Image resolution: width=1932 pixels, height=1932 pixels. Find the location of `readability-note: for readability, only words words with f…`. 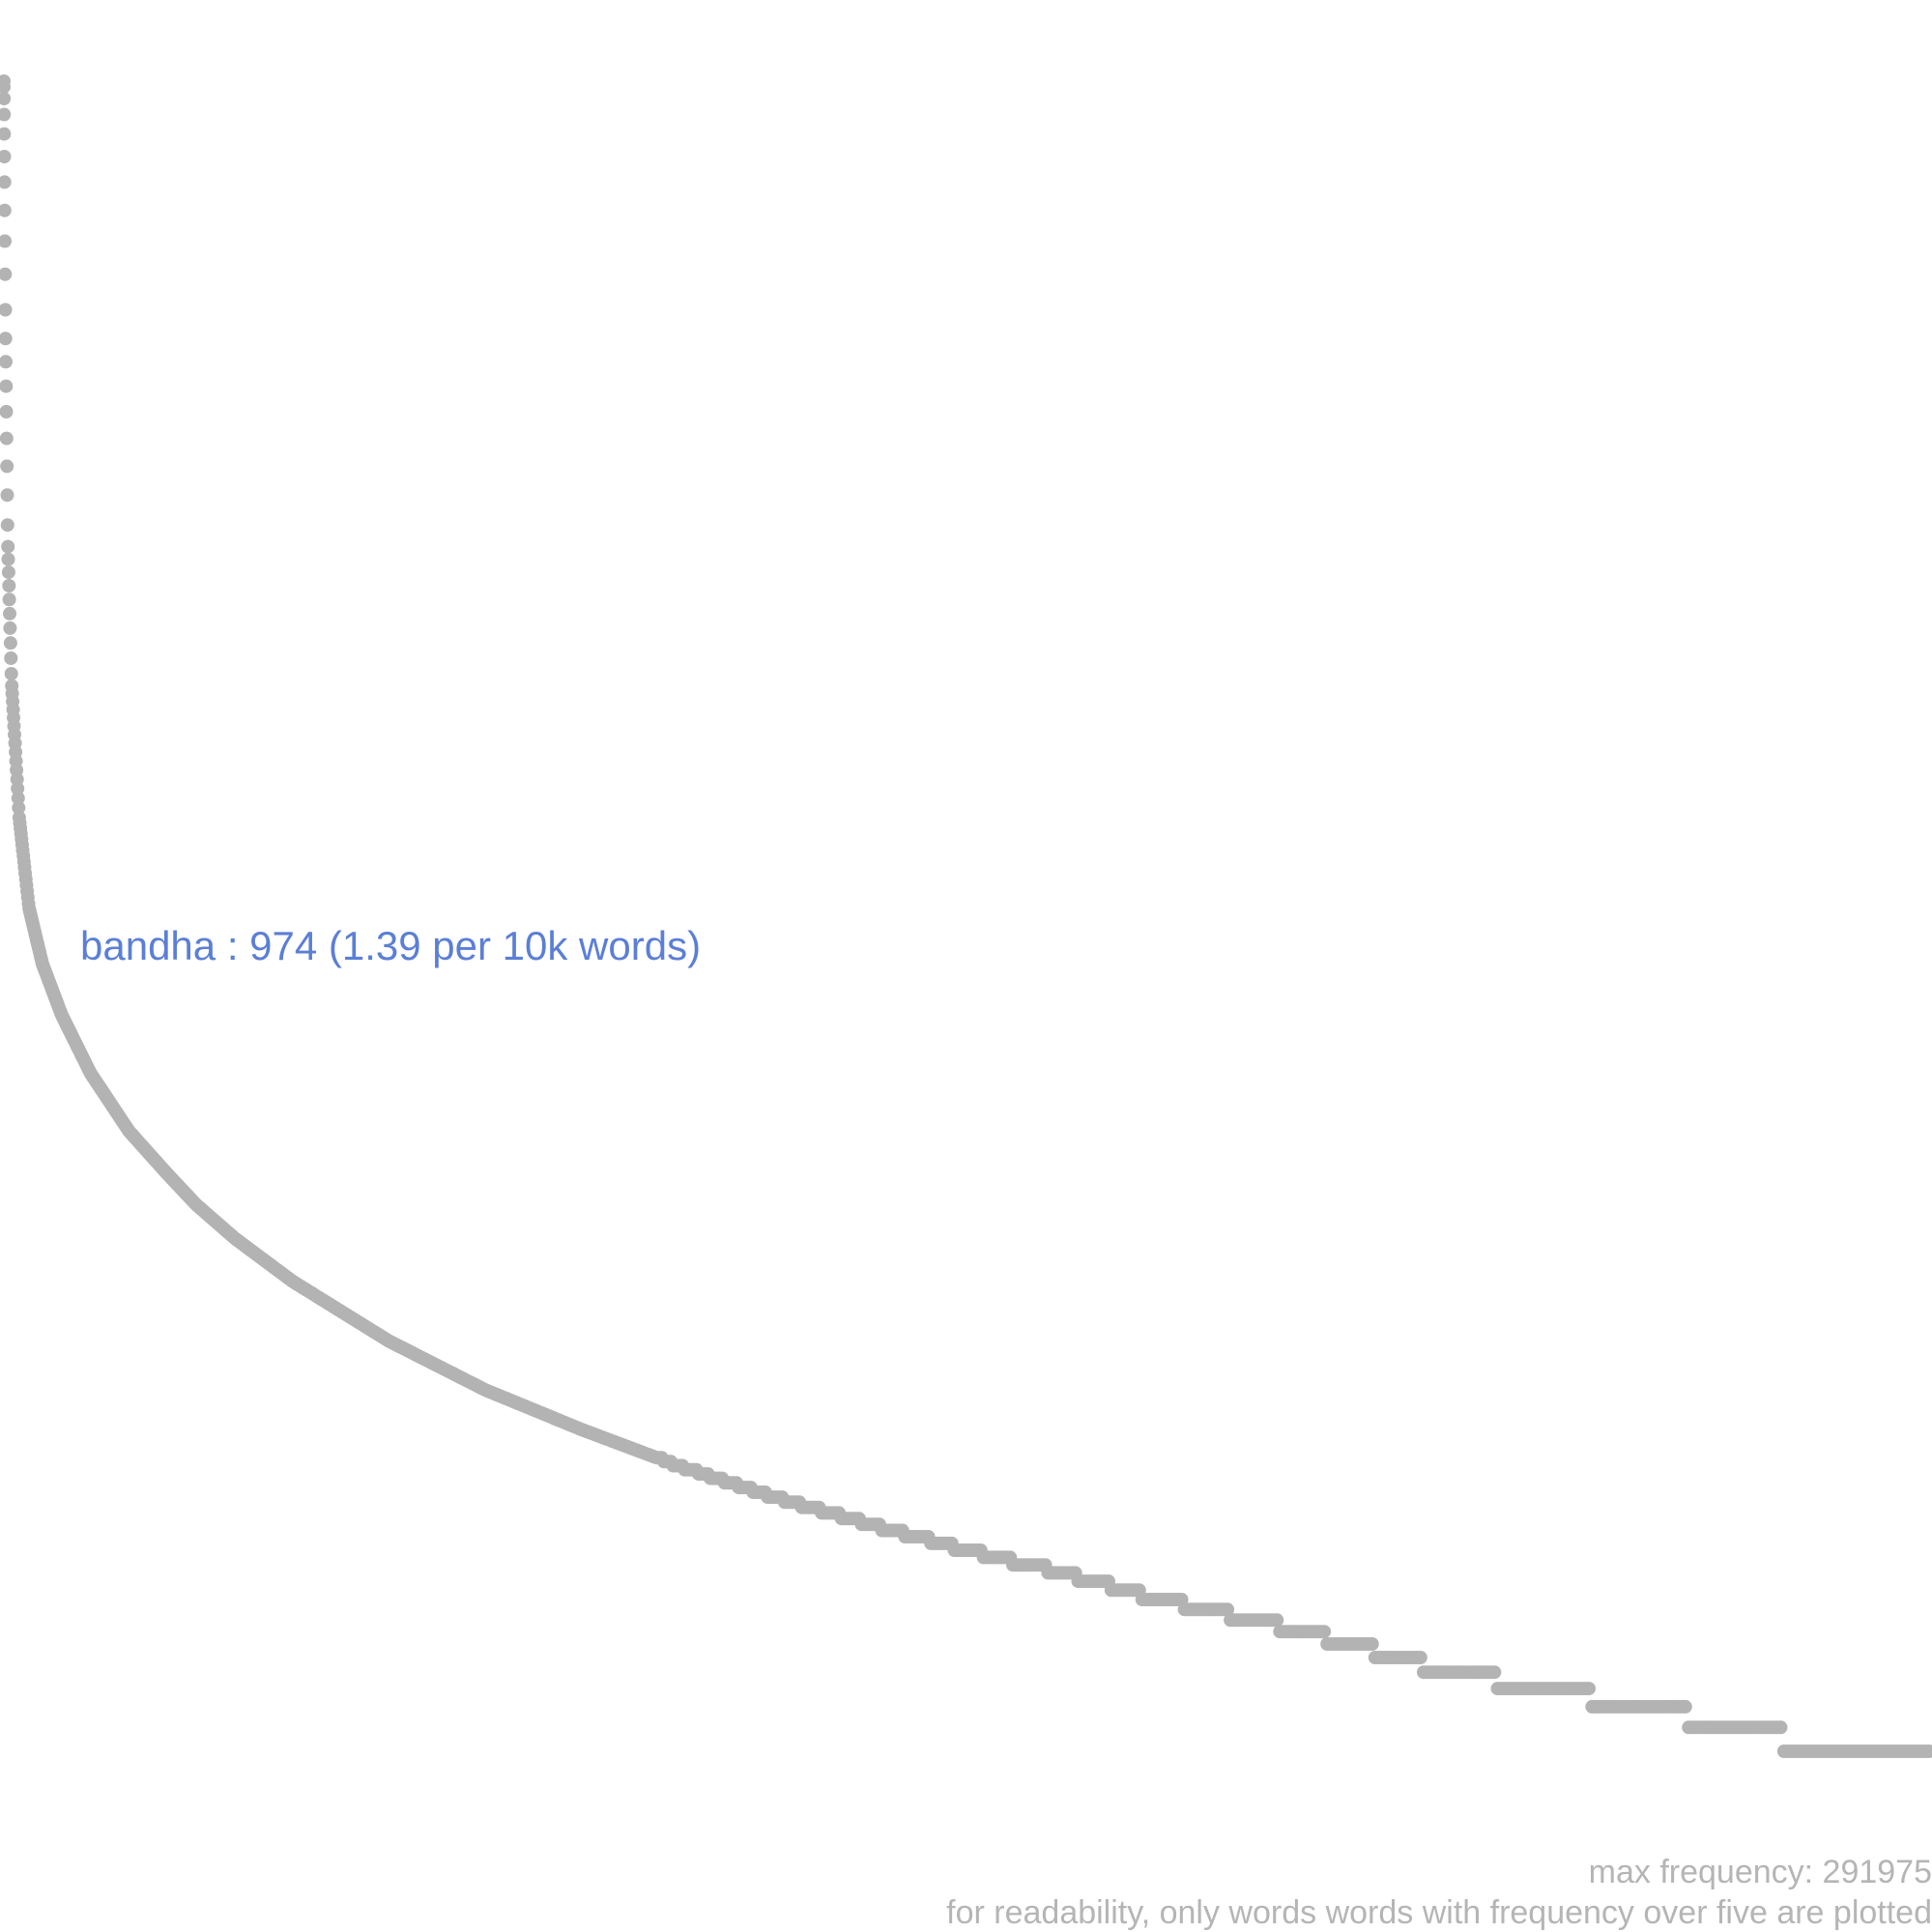

readability-note: for readability, only words words with f… is located at coordinates (1439, 1912).